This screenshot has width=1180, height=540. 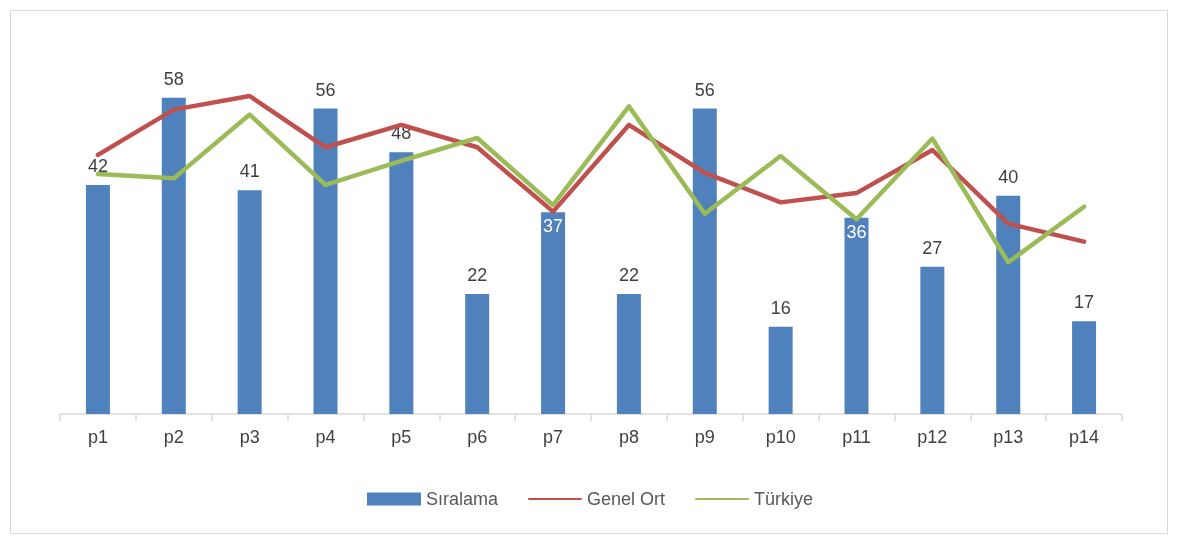 What do you see at coordinates (780, 437) in the screenshot?
I see `x-tick-label: p10` at bounding box center [780, 437].